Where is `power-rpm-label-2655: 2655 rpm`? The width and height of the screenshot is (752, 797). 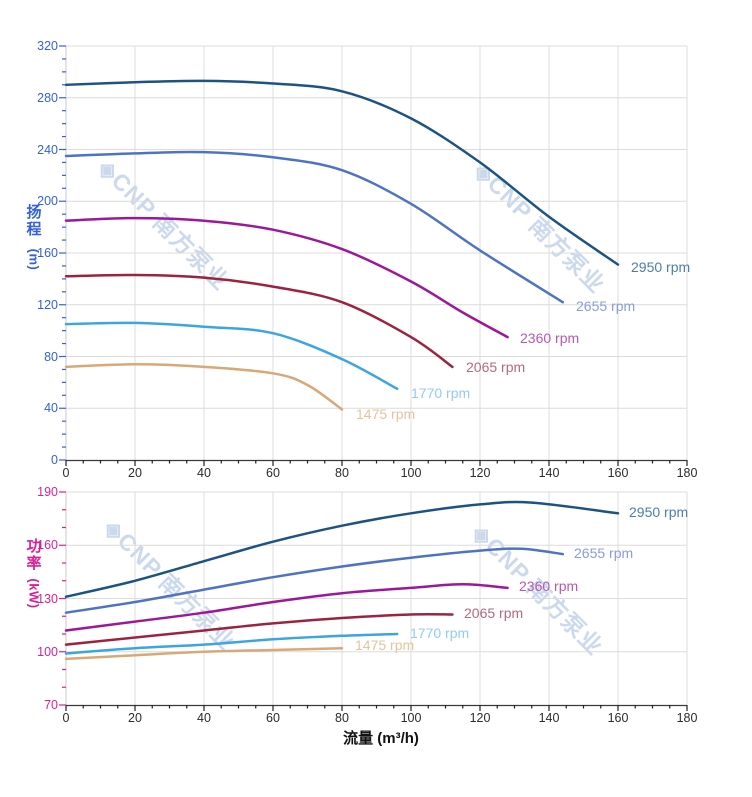 power-rpm-label-2655: 2655 rpm is located at coordinates (604, 553).